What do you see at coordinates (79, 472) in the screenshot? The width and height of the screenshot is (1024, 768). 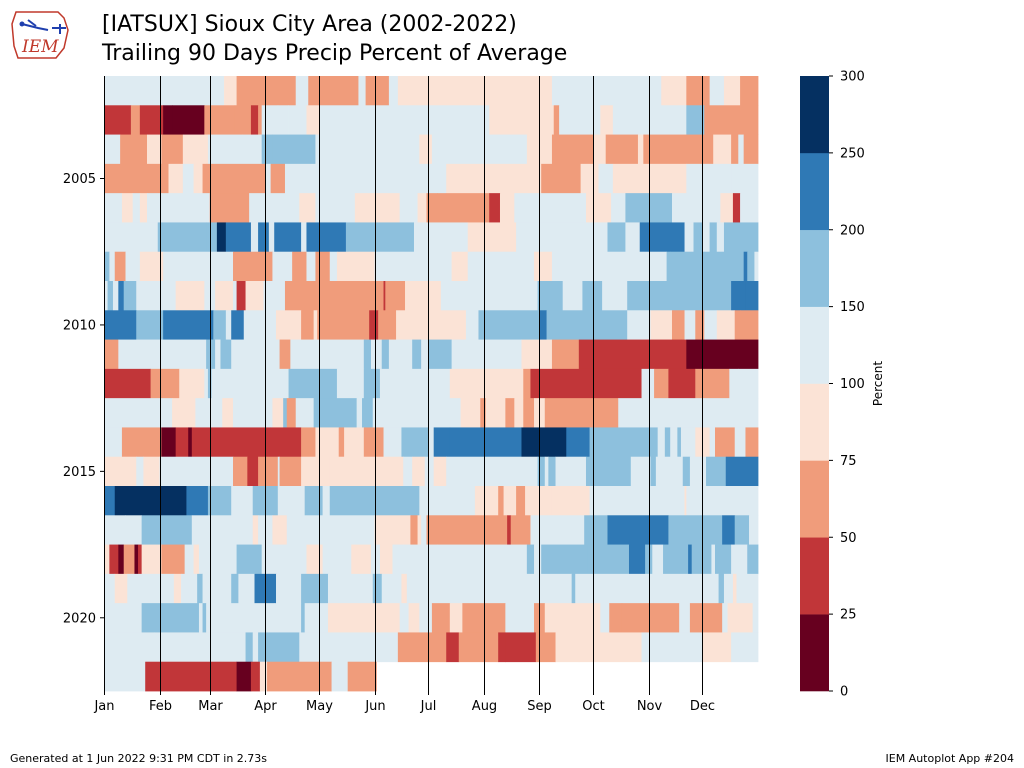 I see `y-tick-label: 2015` at bounding box center [79, 472].